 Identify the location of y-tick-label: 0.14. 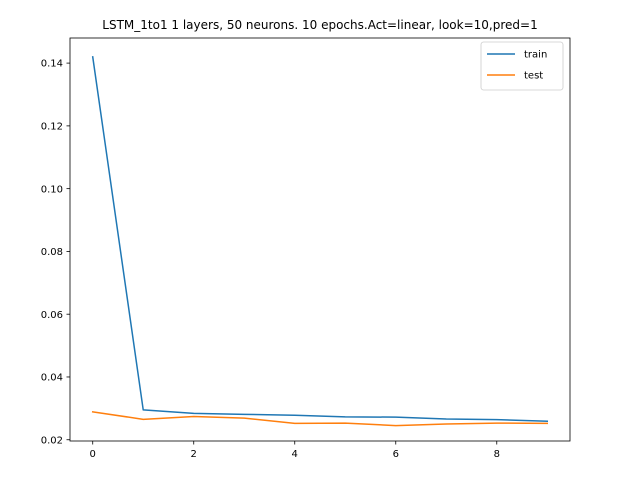
(52, 64).